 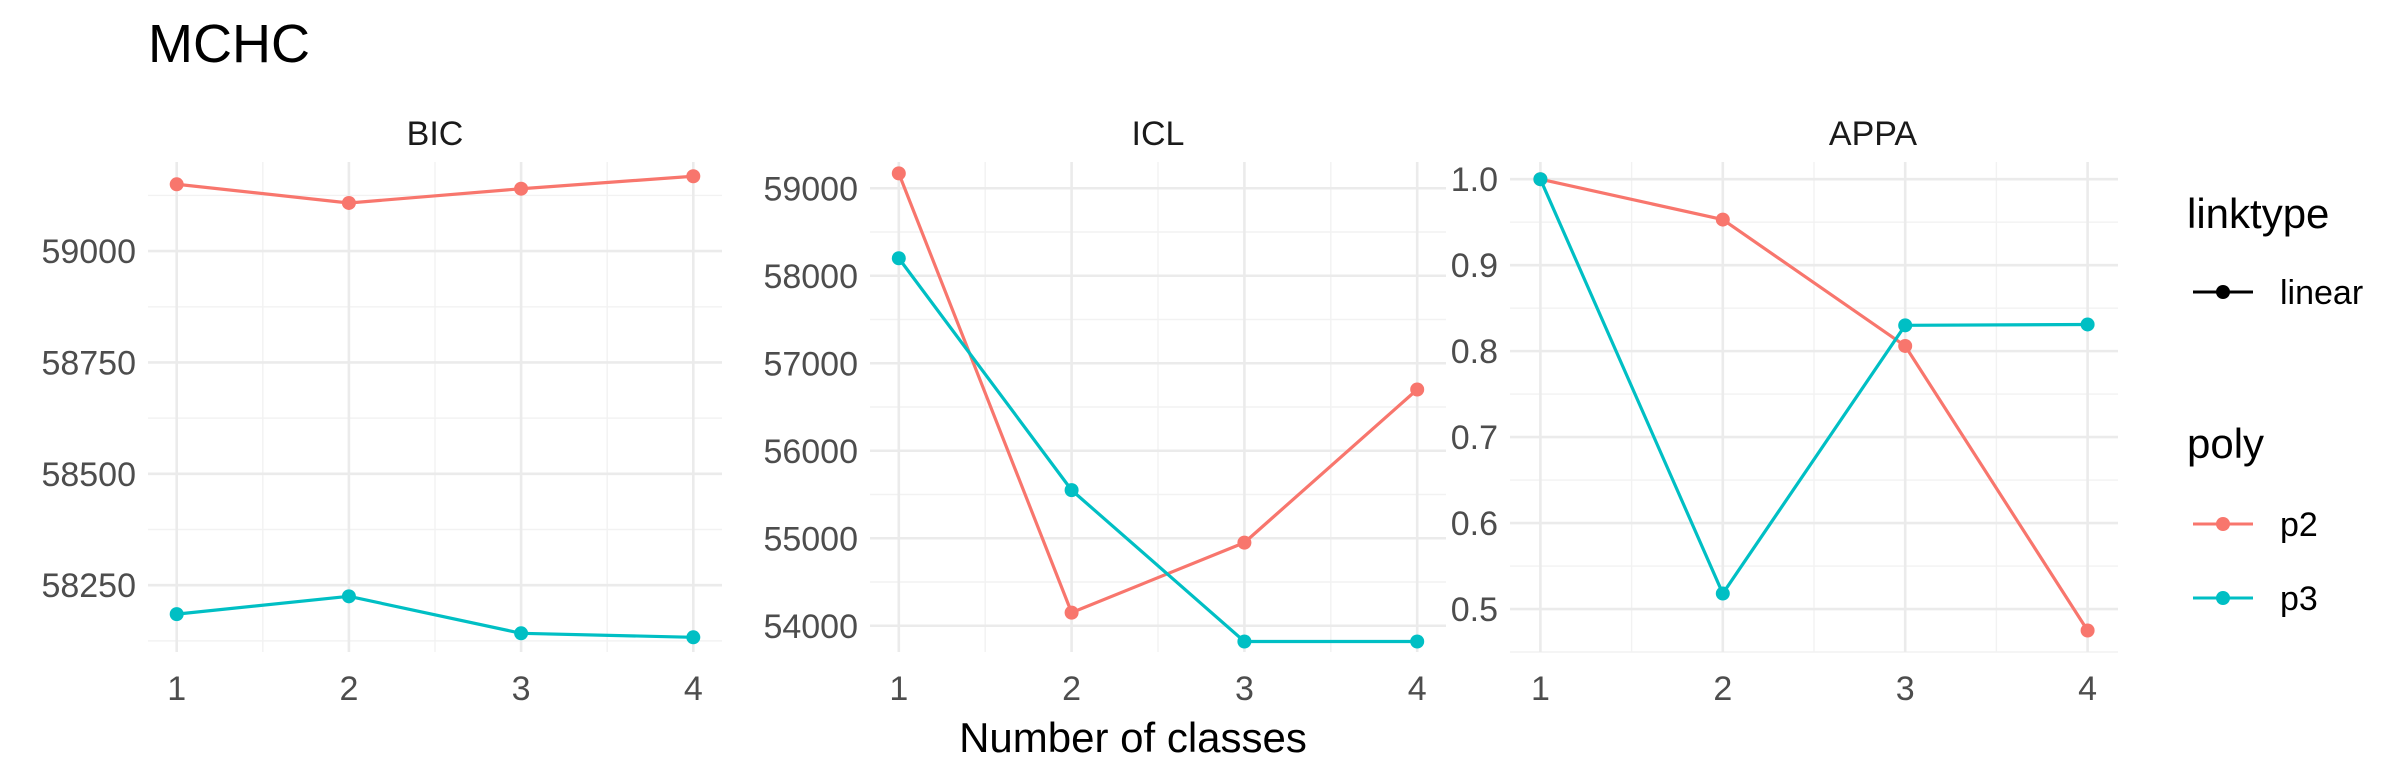 What do you see at coordinates (435, 134) in the screenshot?
I see `panel-strip-label: BIC` at bounding box center [435, 134].